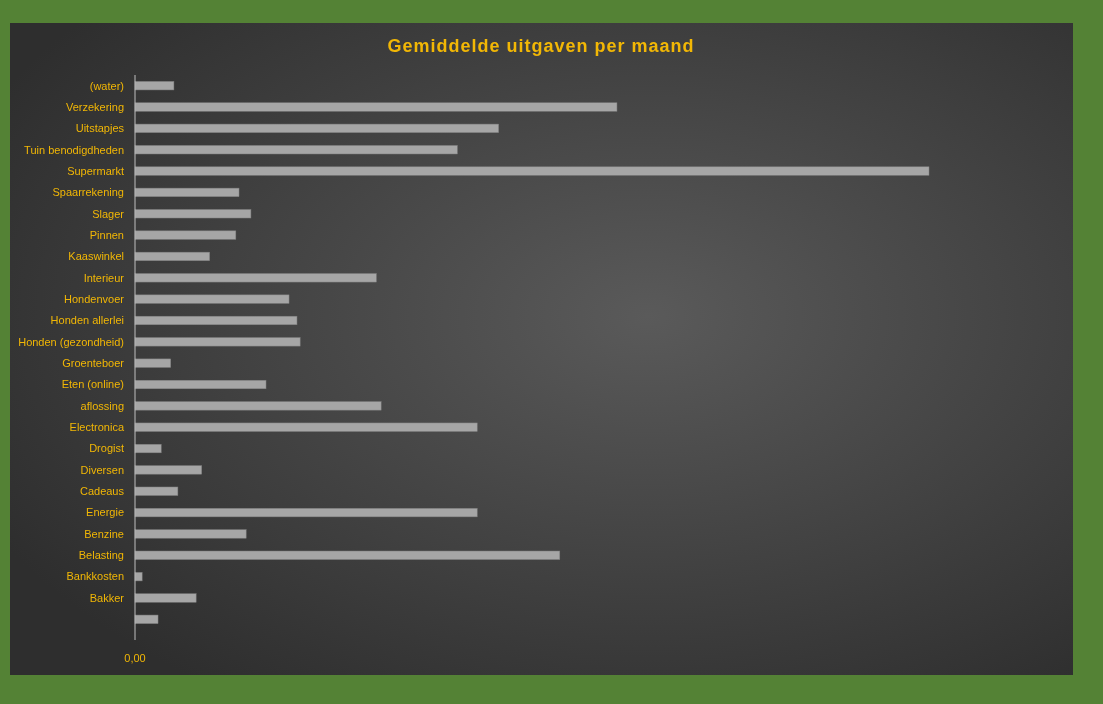 Image resolution: width=1103 pixels, height=704 pixels. What do you see at coordinates (541, 46) in the screenshot?
I see `chart-title: Gemiddelde uitgaven per maand` at bounding box center [541, 46].